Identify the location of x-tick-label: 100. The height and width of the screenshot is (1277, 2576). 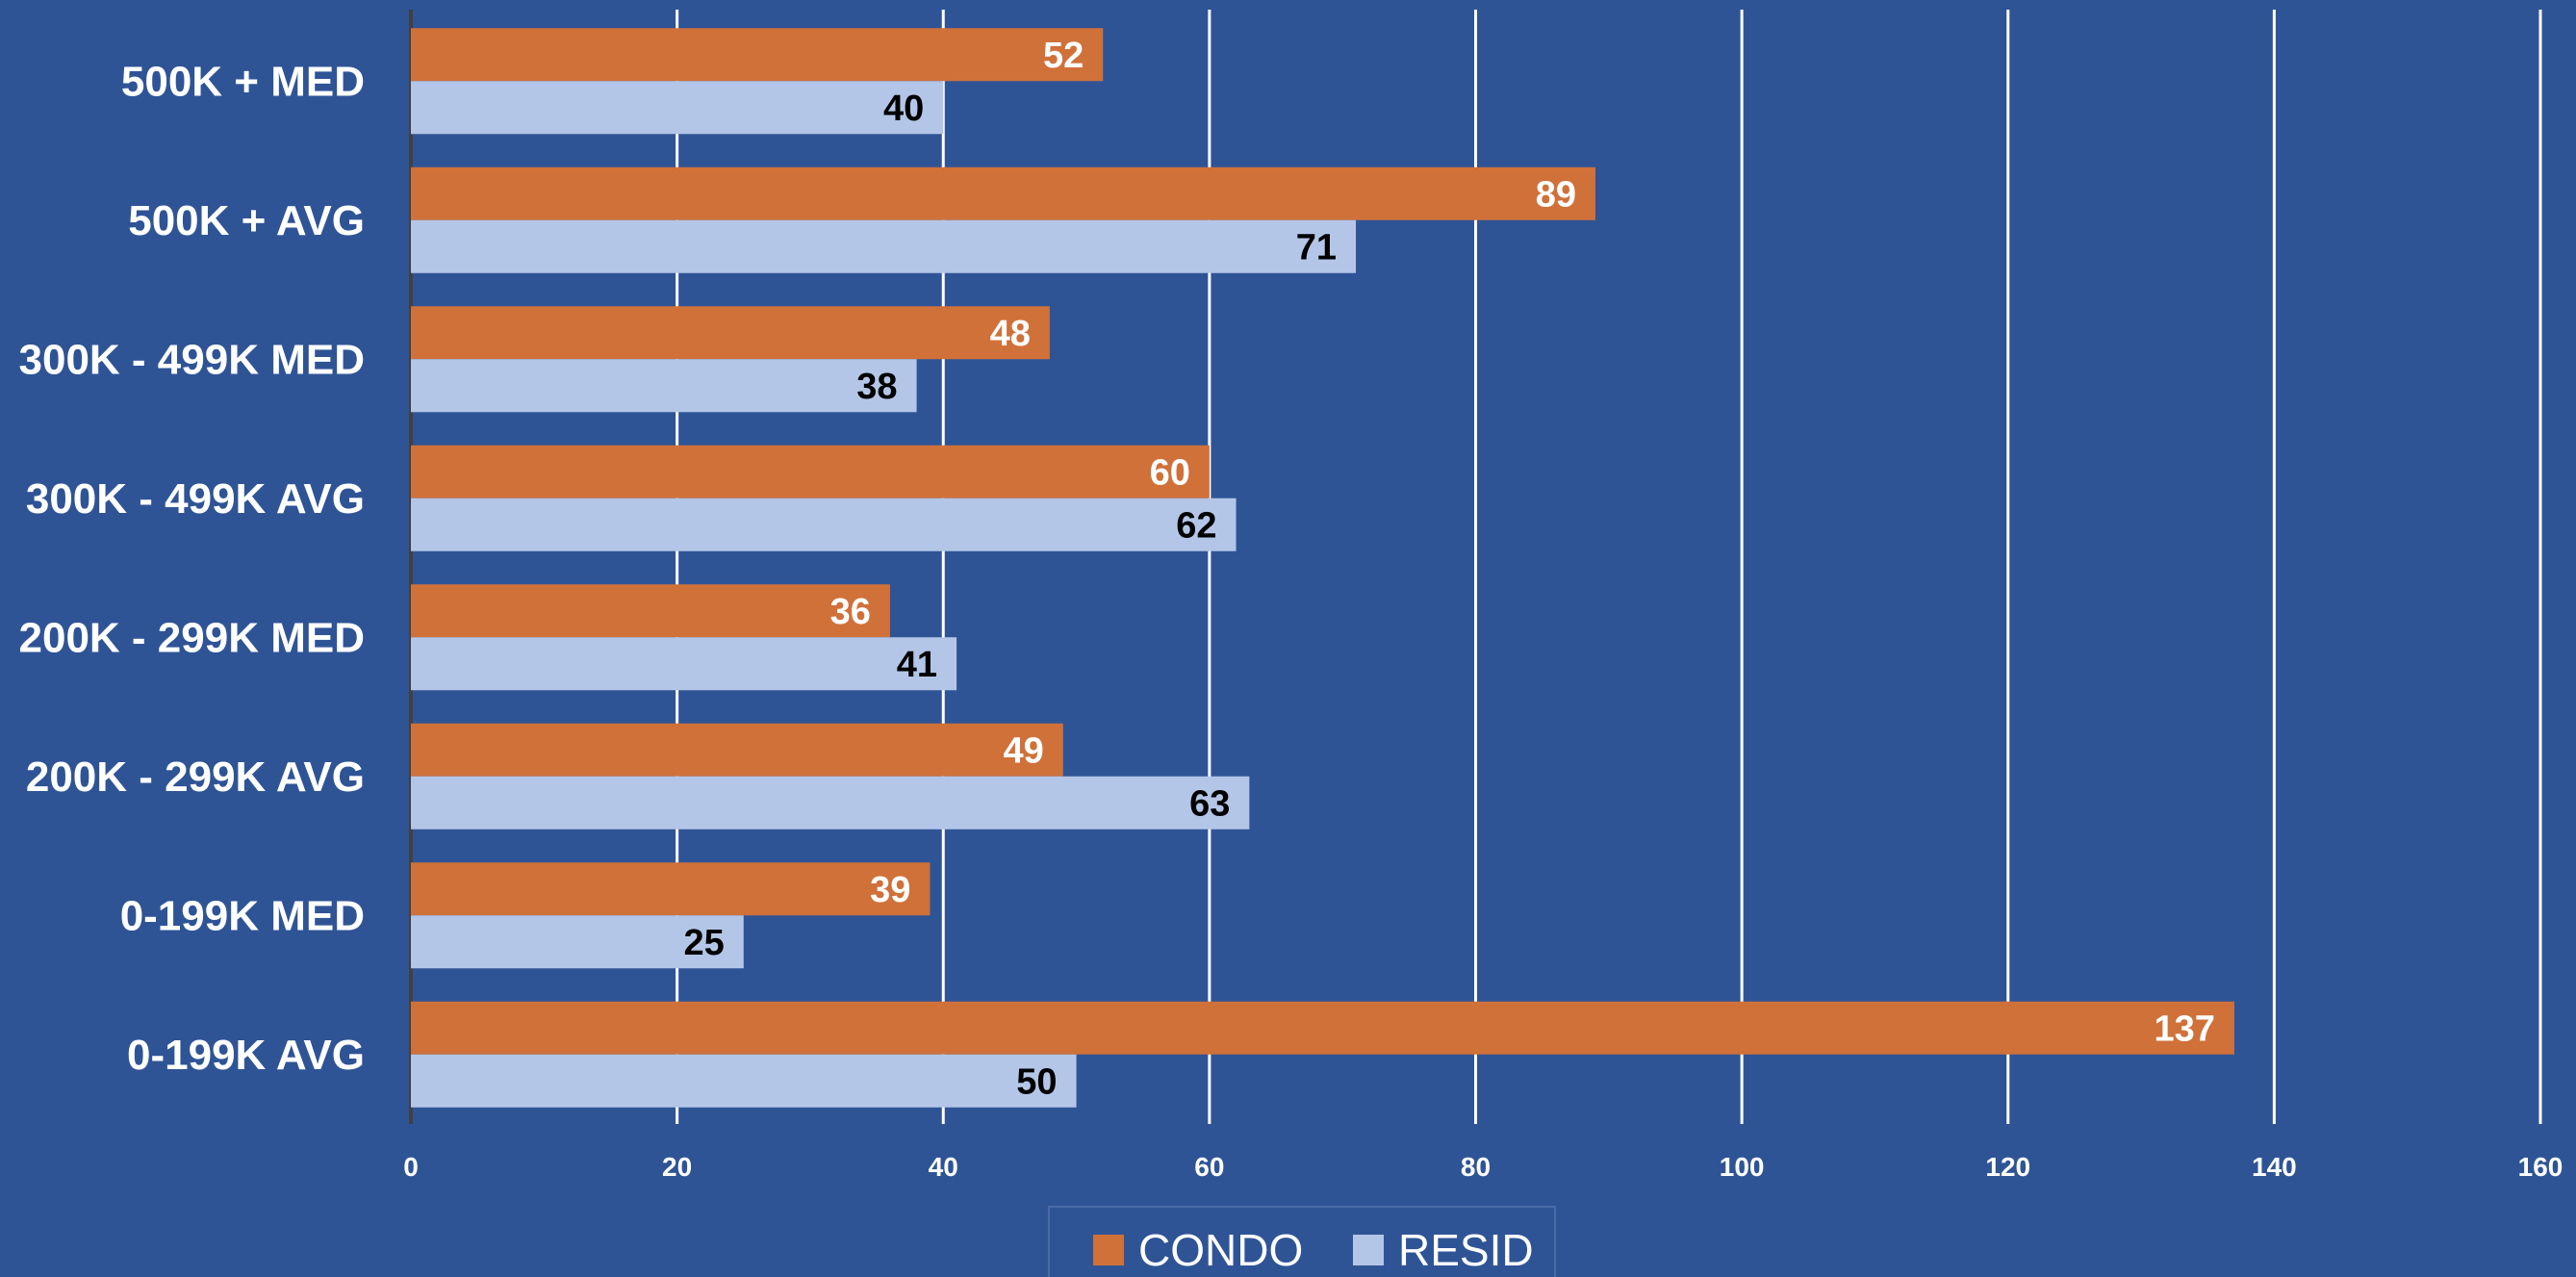
(1742, 1167).